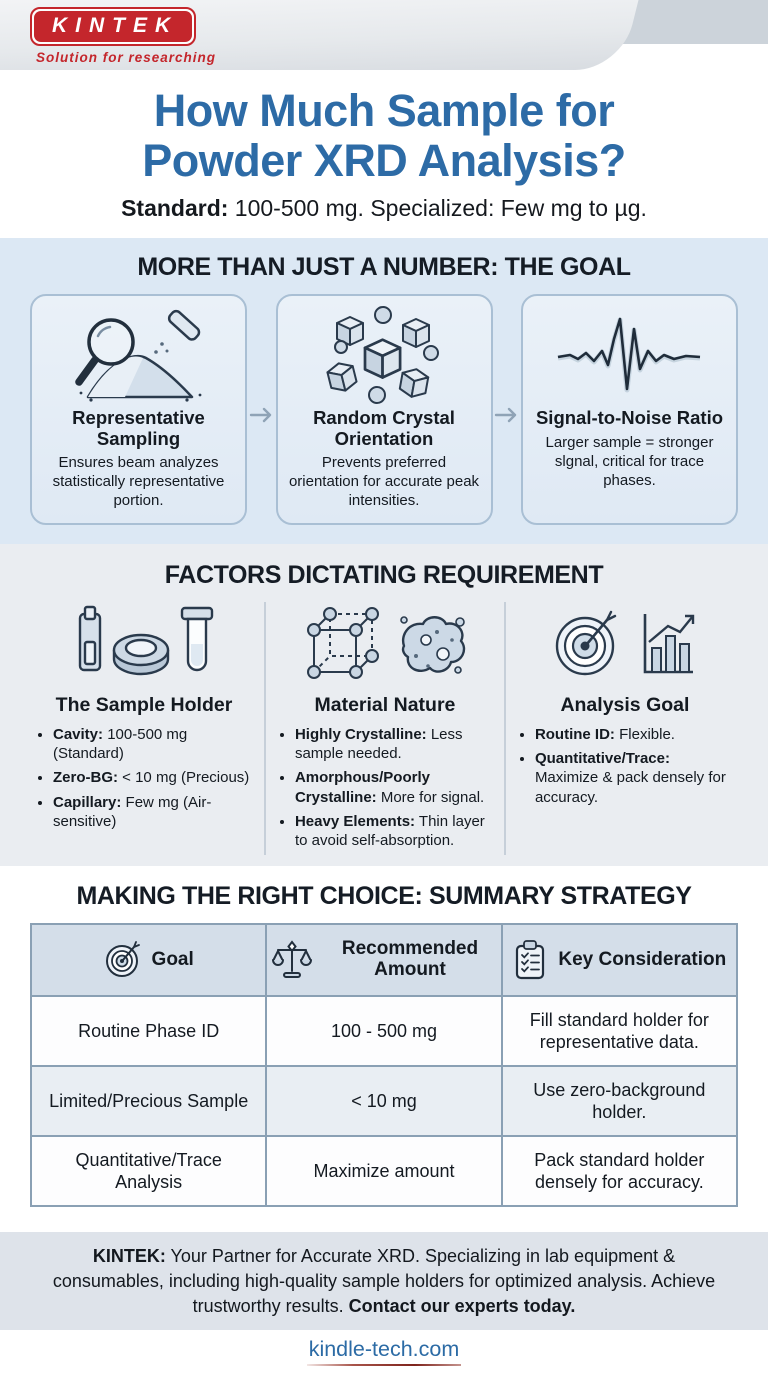  I want to click on title-line2: Powder XRD Analysis?, so click(384, 161).